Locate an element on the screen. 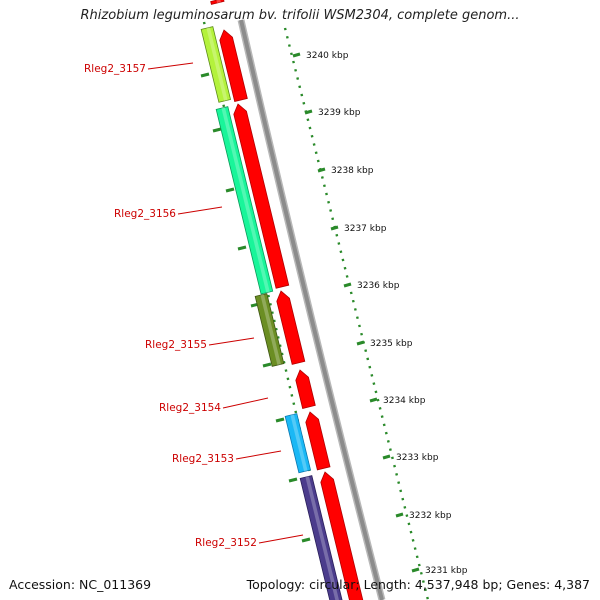 The width and height of the screenshot is (600, 600). gene-Rleg2_3155-shine is located at coordinates (270, 330).